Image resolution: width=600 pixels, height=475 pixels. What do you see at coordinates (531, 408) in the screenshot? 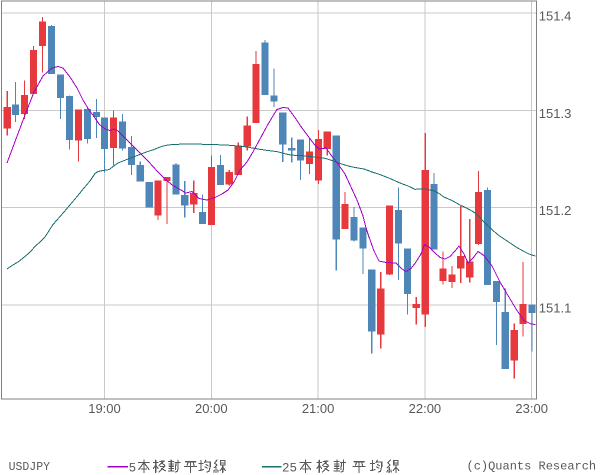
I see `svg-text: 23:00` at bounding box center [531, 408].